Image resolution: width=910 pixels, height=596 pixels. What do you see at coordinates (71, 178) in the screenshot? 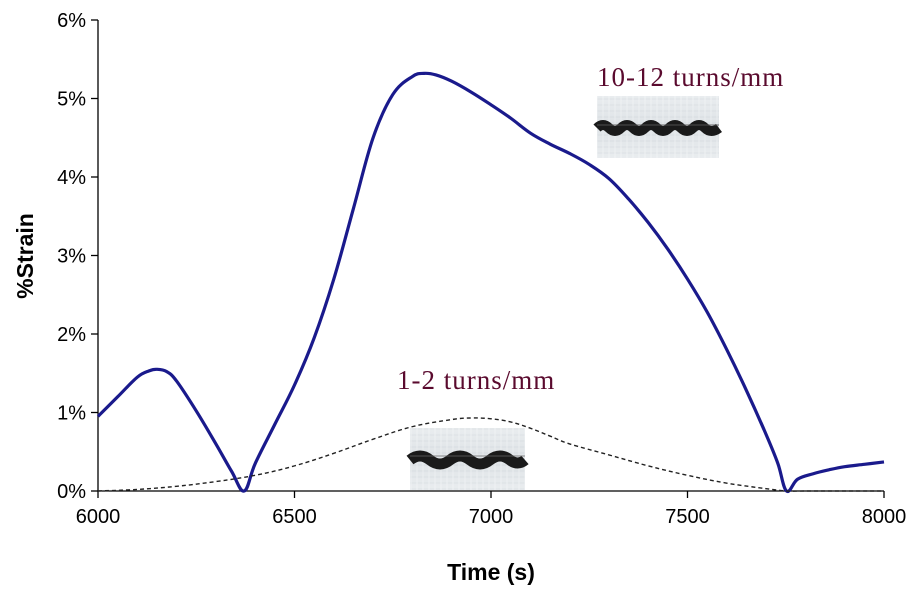
I see `y-tick-label: 4%` at bounding box center [71, 178].